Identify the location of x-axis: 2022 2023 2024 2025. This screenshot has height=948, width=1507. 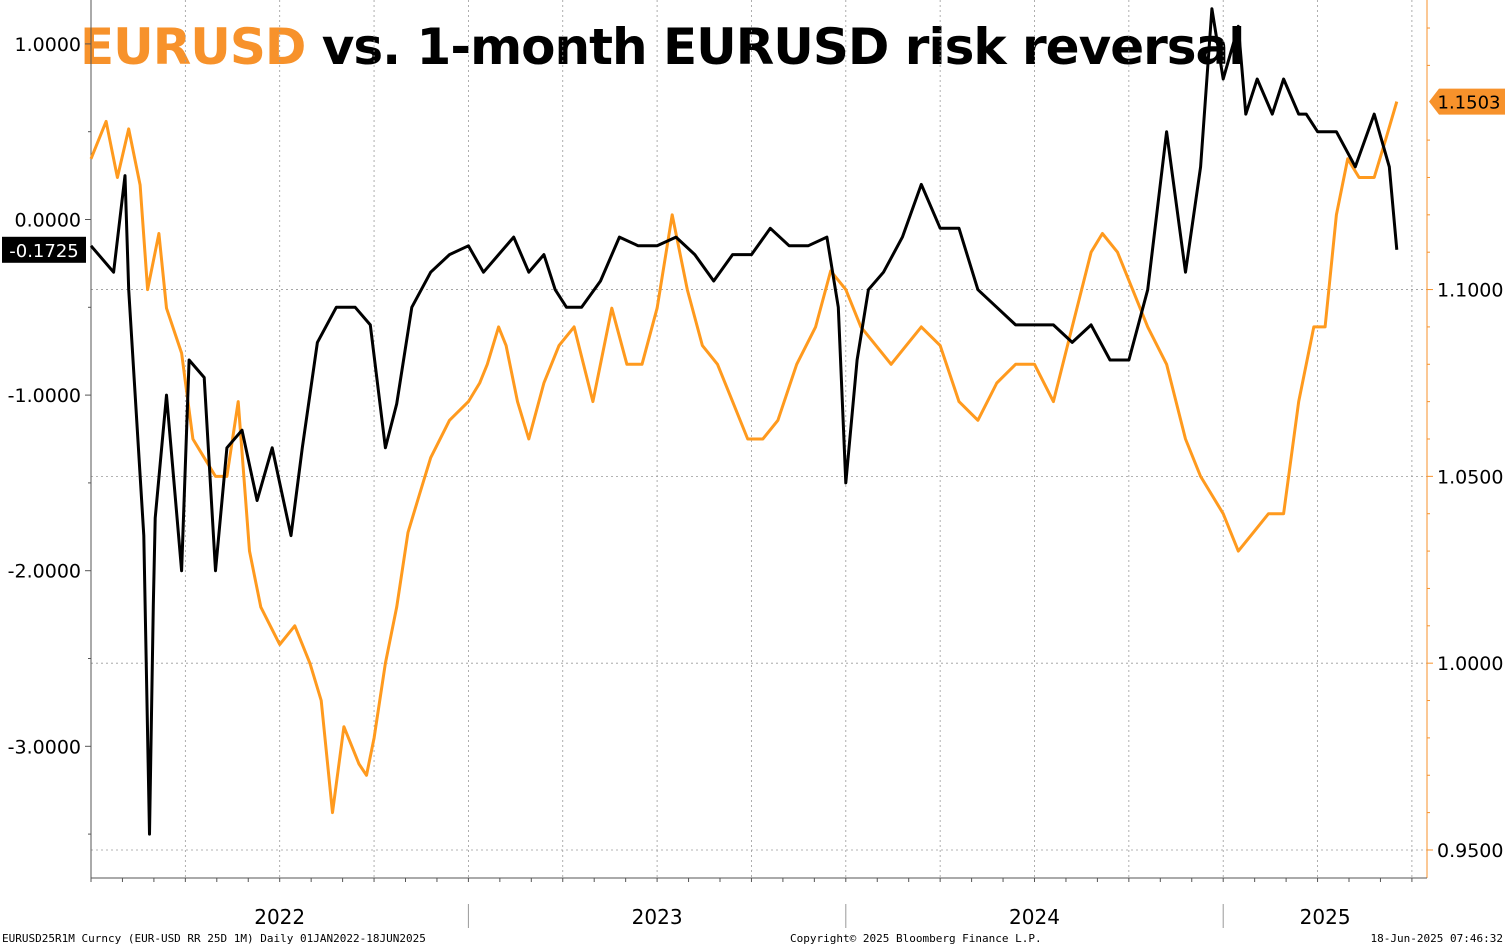
(751, 903).